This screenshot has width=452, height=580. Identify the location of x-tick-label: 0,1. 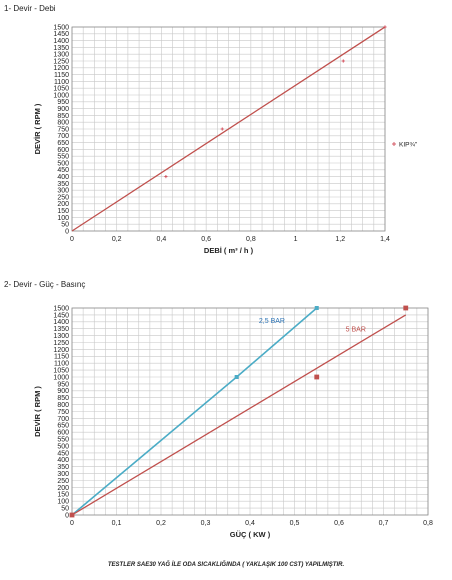
(117, 523).